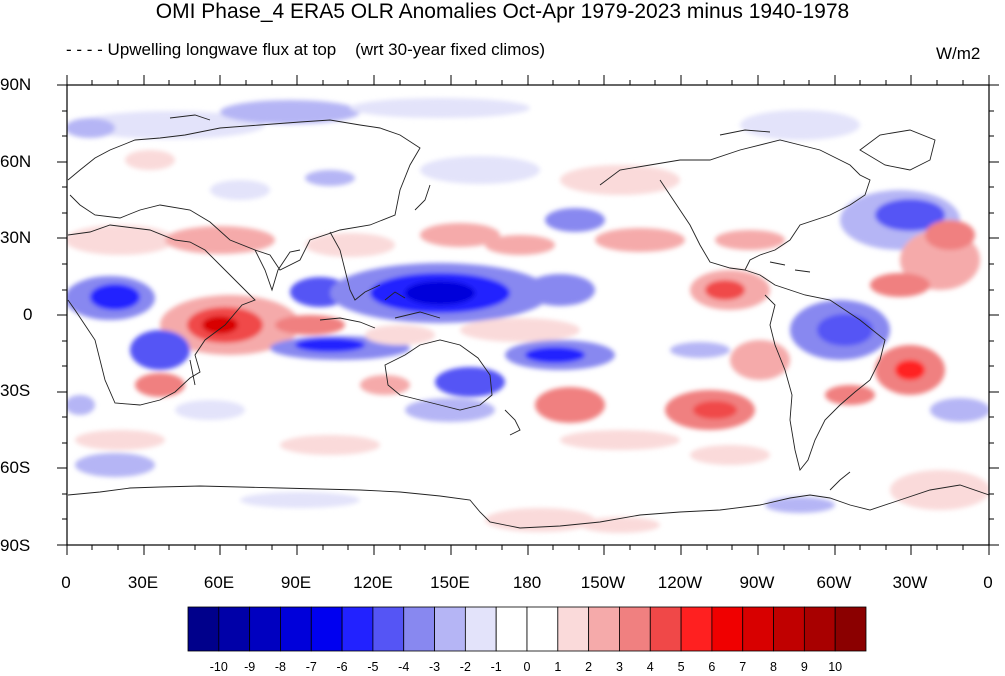 This screenshot has height=676, width=1005. Describe the element at coordinates (589, 667) in the screenshot. I see `colorbar-tick-label: 2` at that location.